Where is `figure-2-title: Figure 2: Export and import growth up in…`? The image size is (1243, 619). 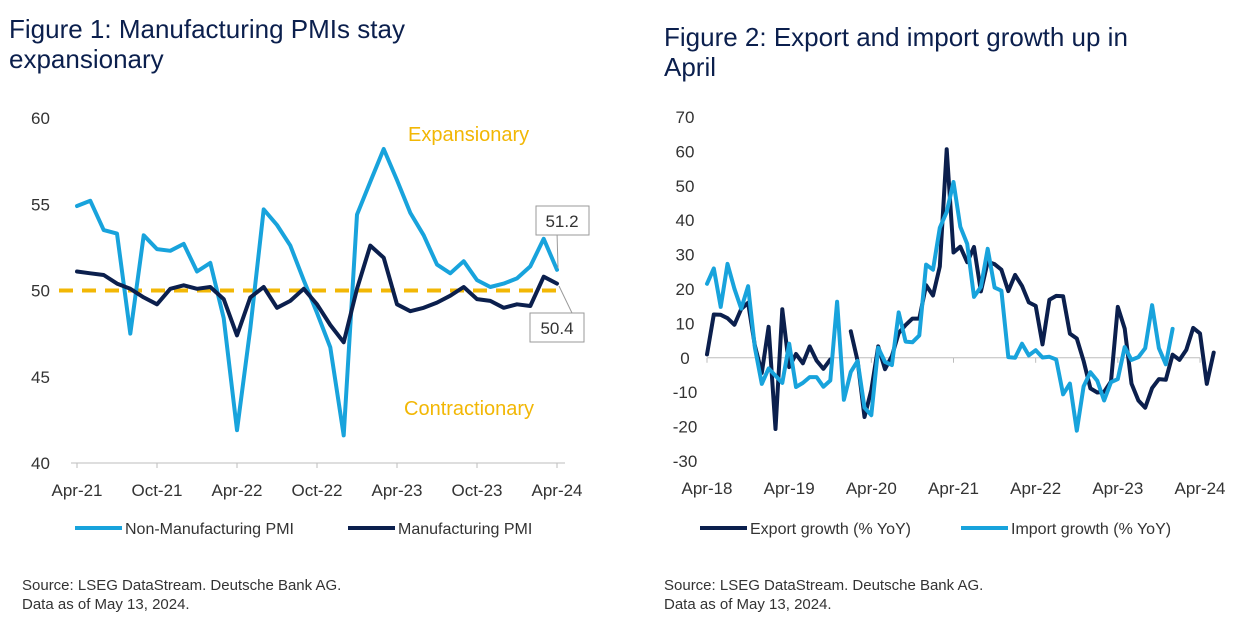 figure-2-title: Figure 2: Export and import growth up in… is located at coordinates (896, 52).